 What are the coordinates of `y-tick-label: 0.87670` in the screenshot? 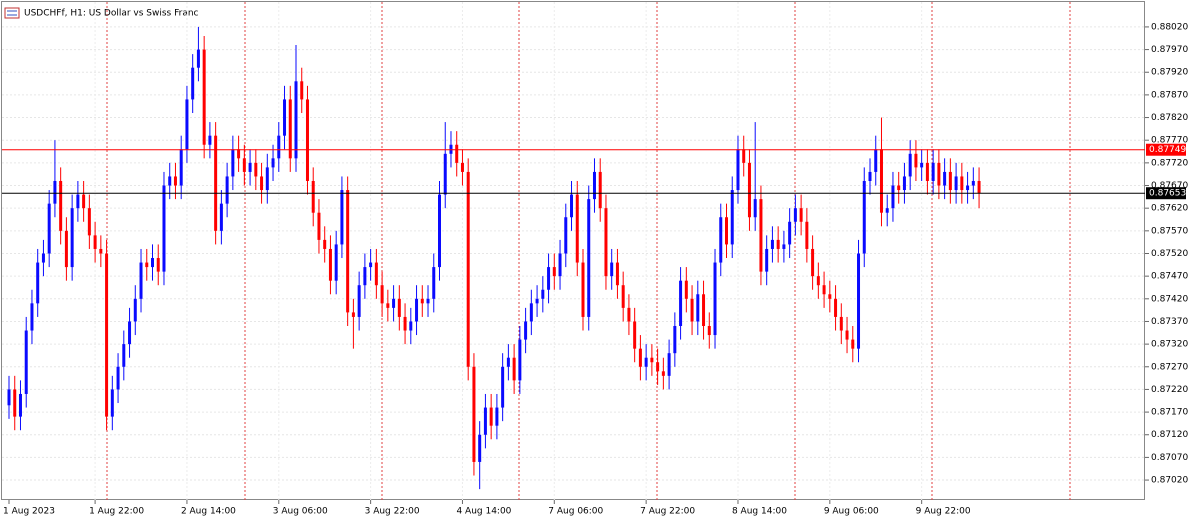 It's located at (1169, 186).